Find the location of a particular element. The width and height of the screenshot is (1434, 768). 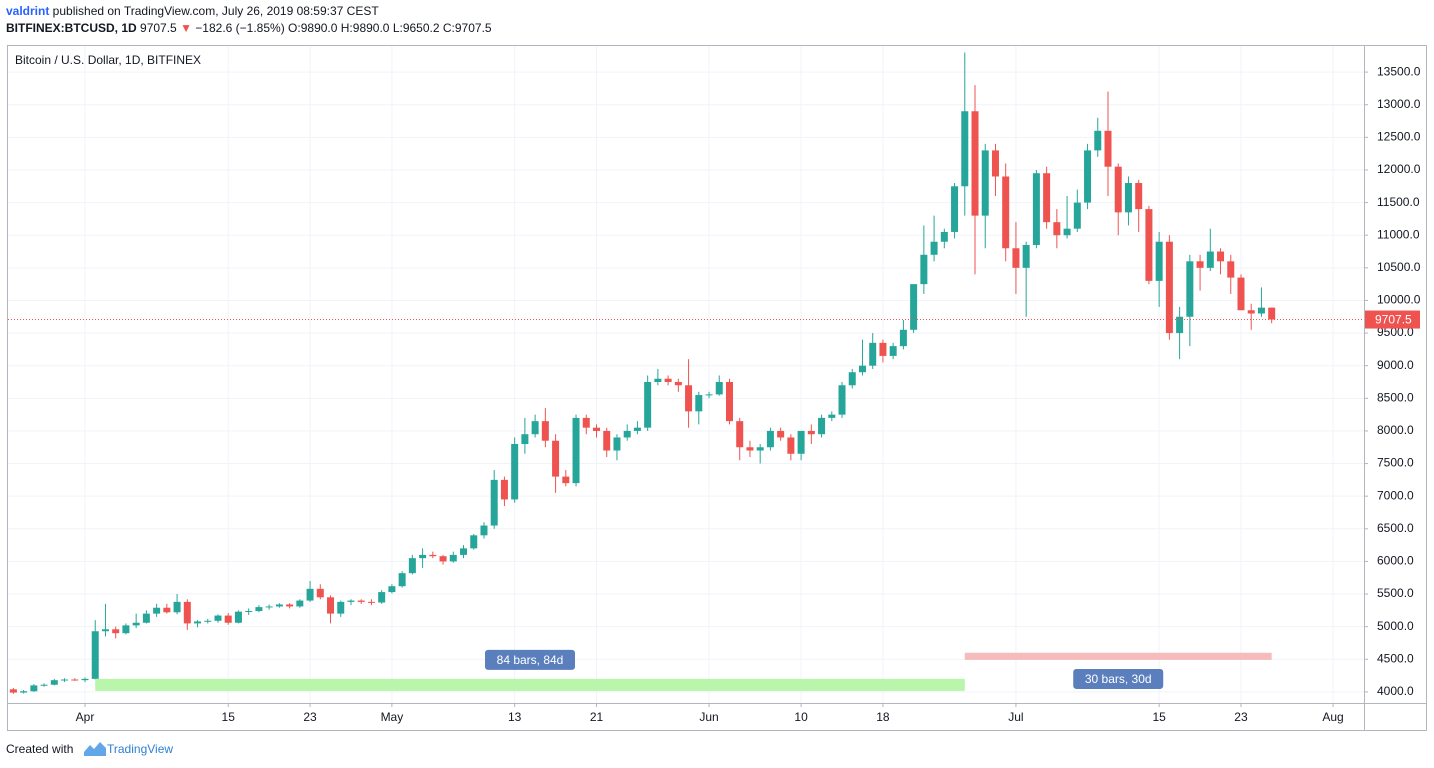

y-tick-label: 12500.0 is located at coordinates (1399, 137).